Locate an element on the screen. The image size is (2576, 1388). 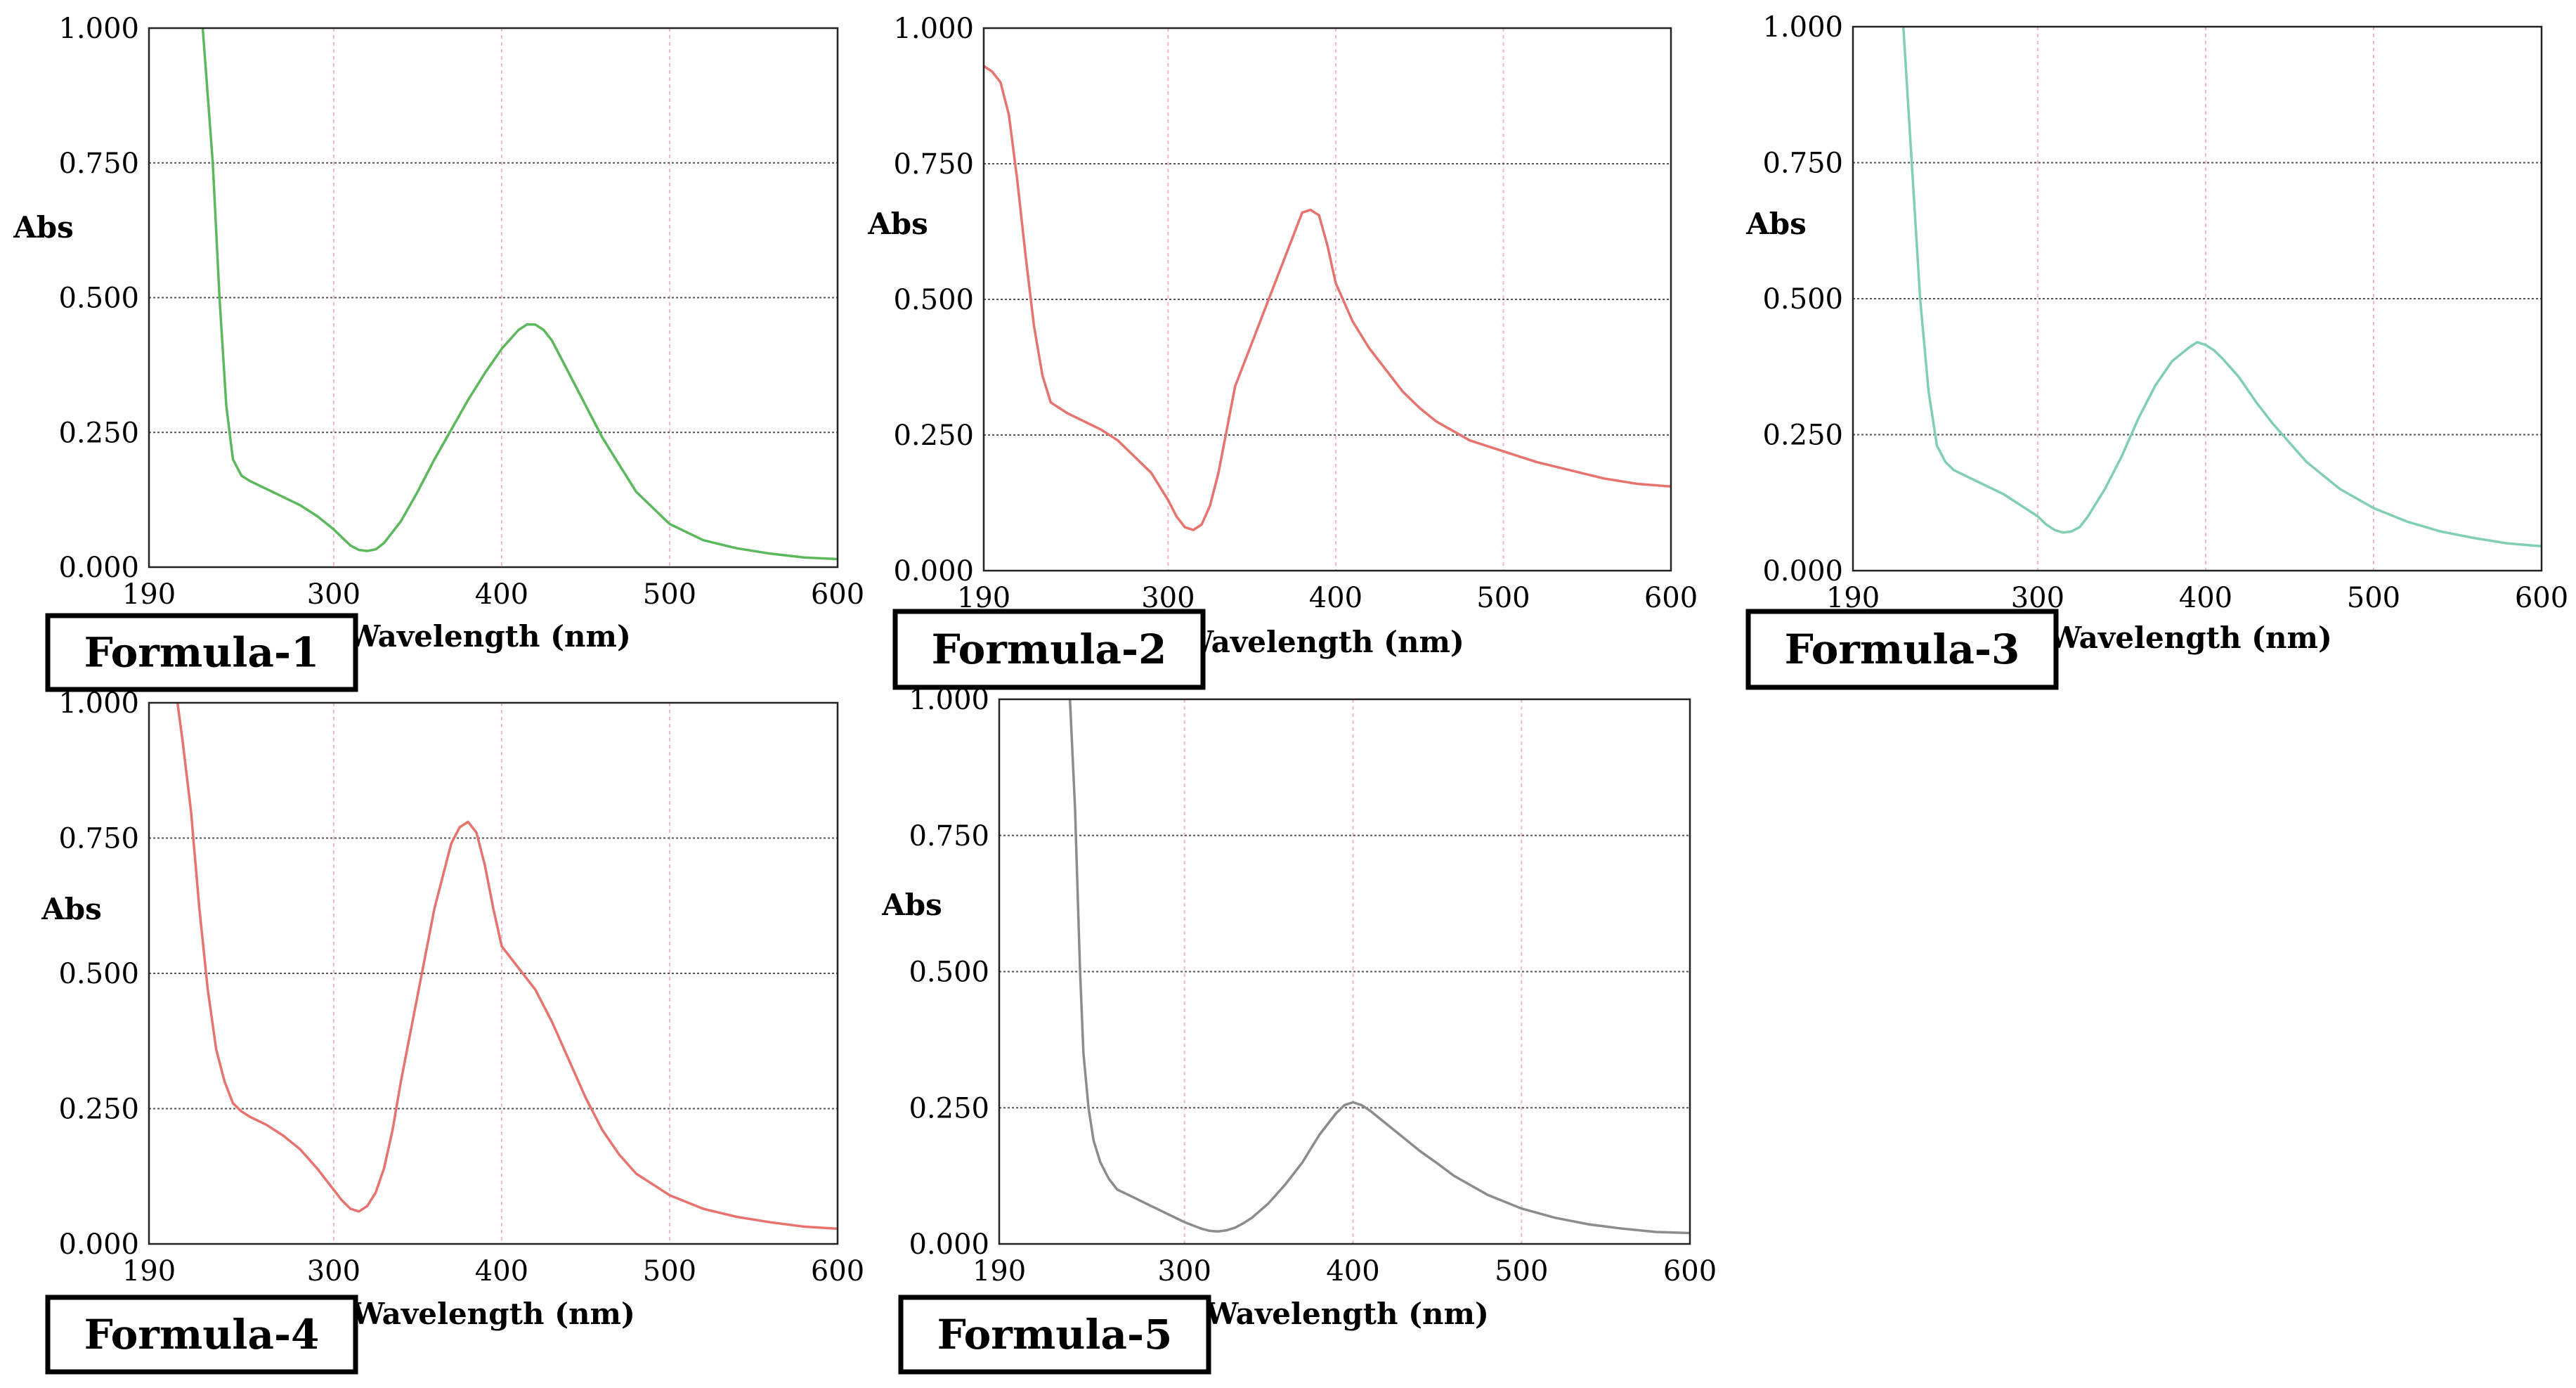
formula-label: Formula-4 is located at coordinates (202, 1334).